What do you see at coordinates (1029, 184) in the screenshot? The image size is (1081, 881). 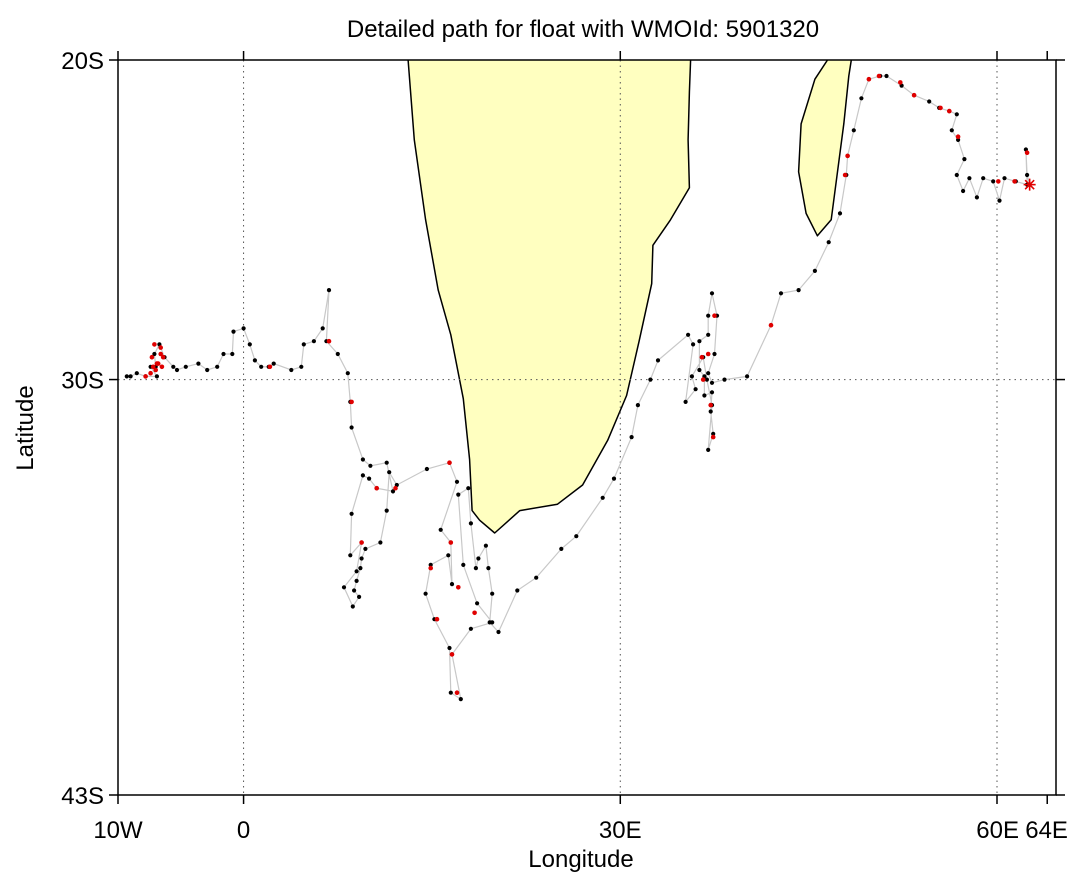 I see `asterisk-stroke` at bounding box center [1029, 184].